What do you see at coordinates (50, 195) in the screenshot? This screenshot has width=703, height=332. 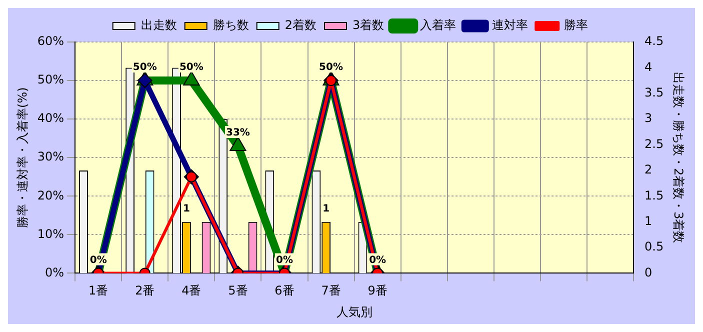 I see `y-tick-label: 20%` at bounding box center [50, 195].